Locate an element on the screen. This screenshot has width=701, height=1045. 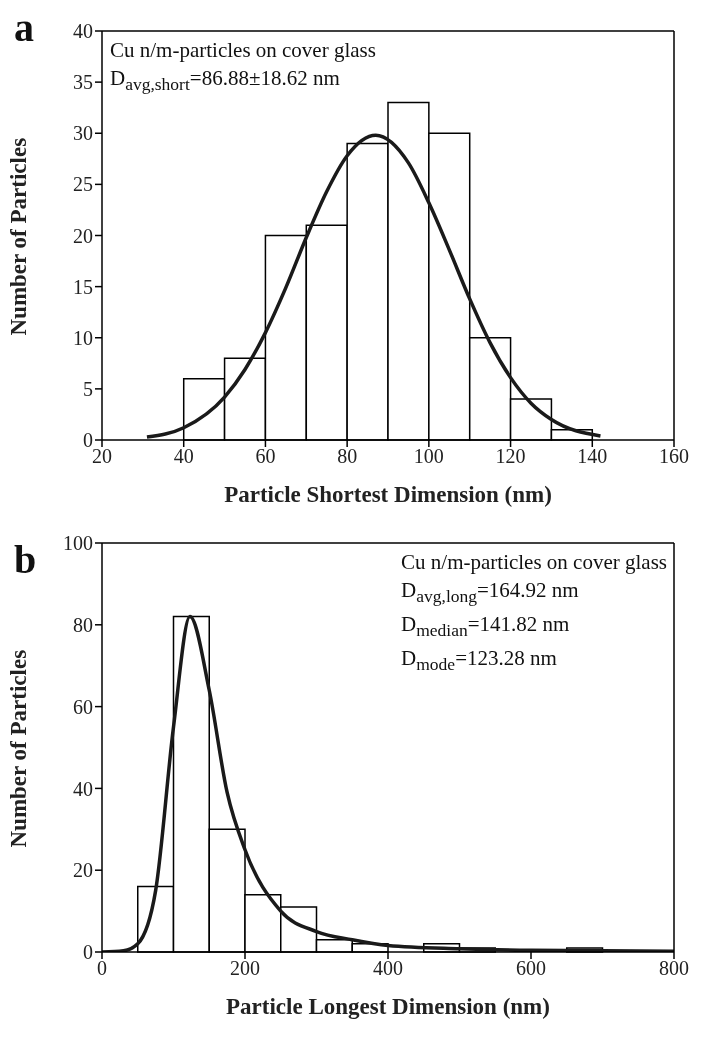
annotation: D$_{mode}$=123.28 nm is located at coordinates (479, 661).